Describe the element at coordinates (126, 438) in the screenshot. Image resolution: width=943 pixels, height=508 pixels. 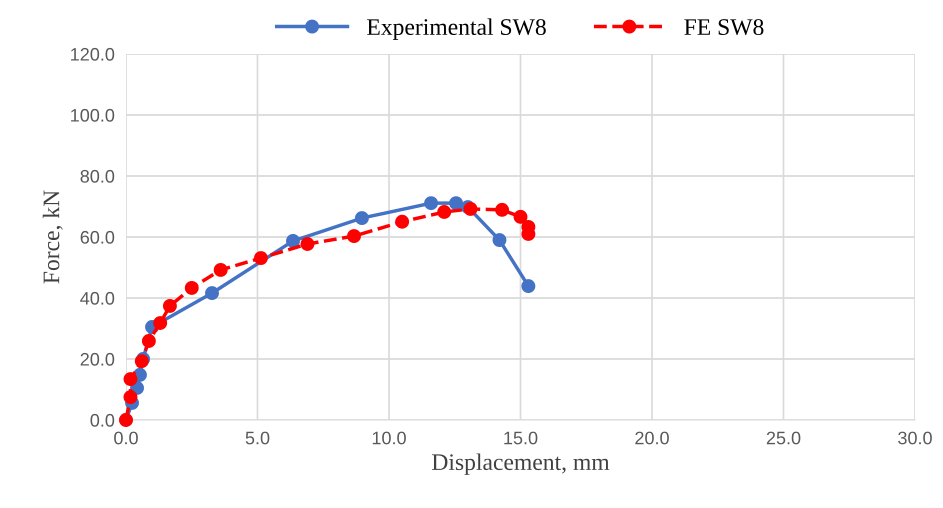
I see `x-tick-label: 0.0` at that location.